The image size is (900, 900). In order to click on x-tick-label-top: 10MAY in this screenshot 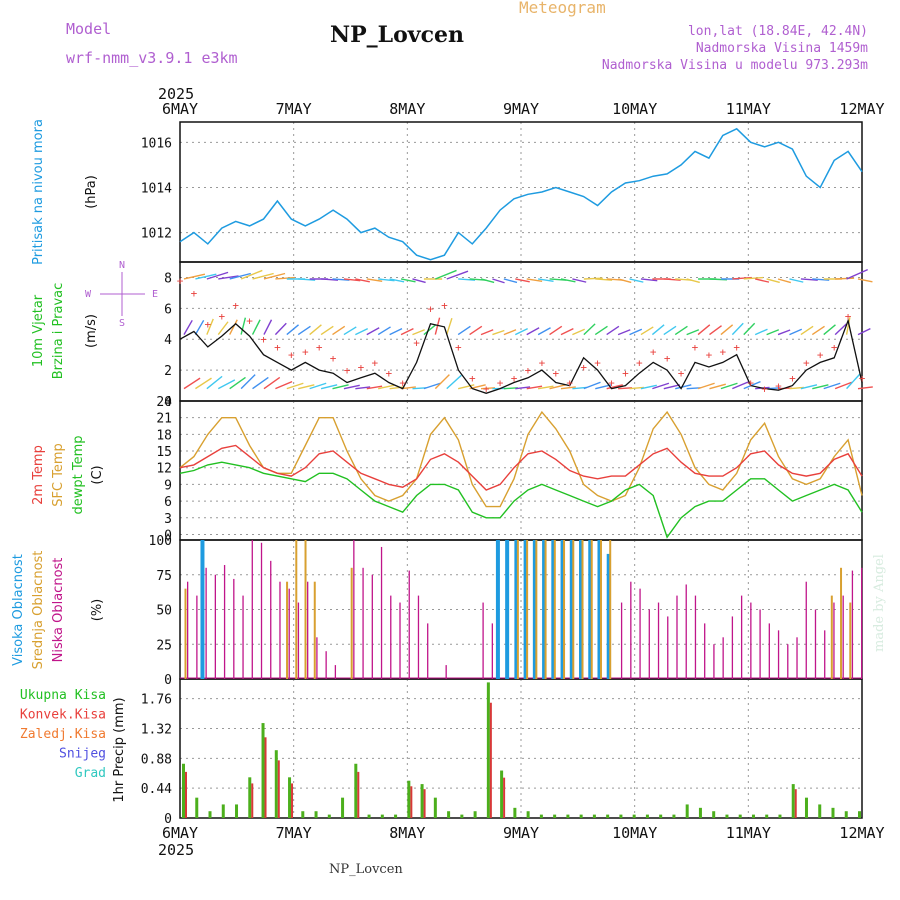, I will do `click(634, 109)`.